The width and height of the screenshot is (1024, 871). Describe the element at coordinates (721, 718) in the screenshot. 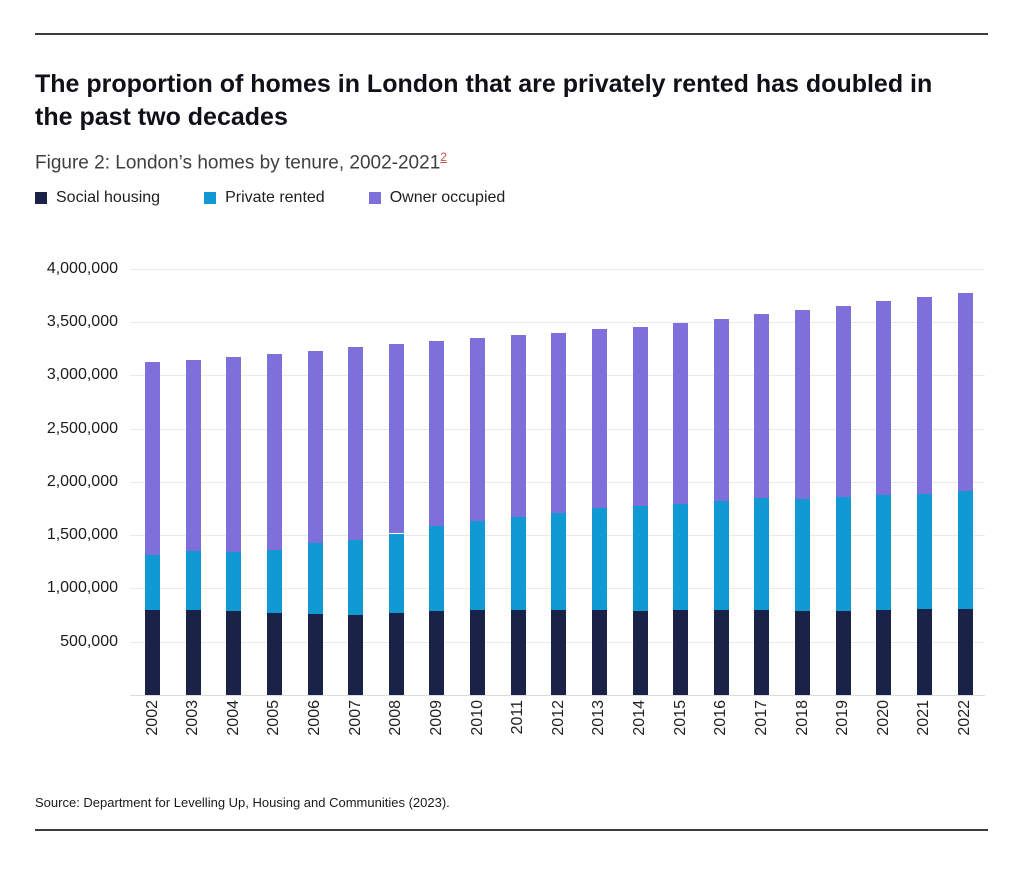

I see `x-axis-tick-label: 2016` at that location.